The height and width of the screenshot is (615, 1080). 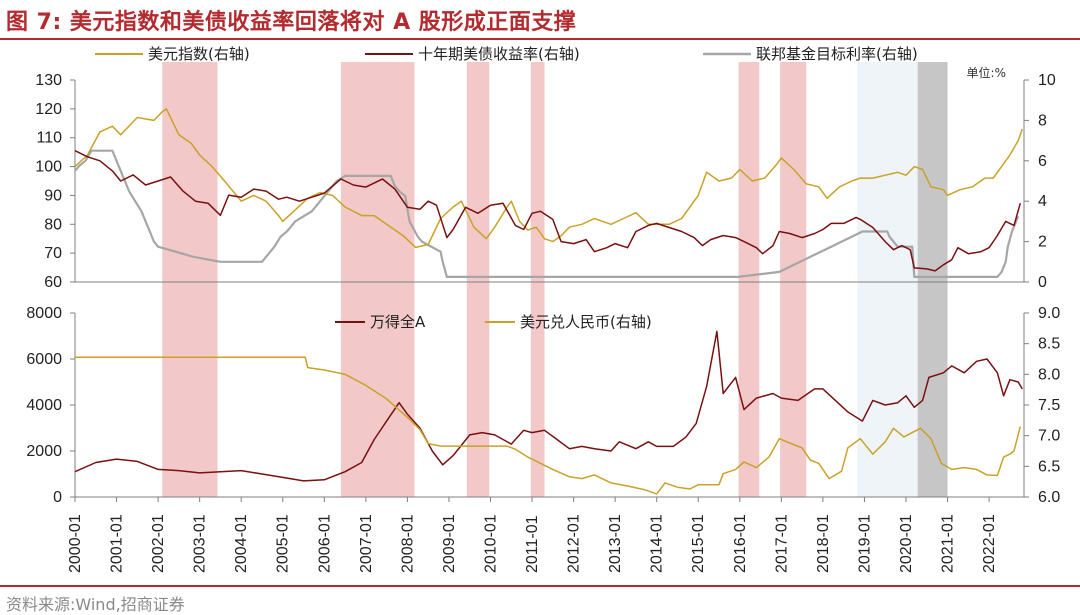 I want to click on bottom-left-tick-label: 0, so click(x=57, y=497).